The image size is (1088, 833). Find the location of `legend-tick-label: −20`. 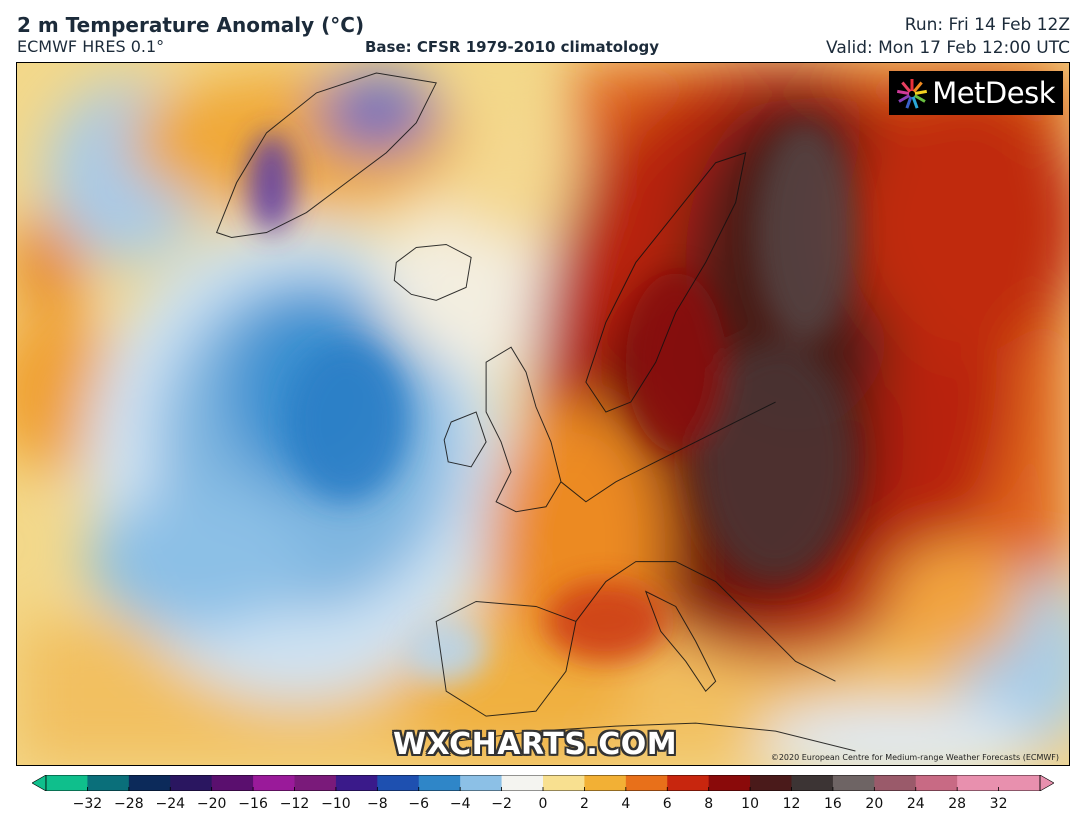

legend-tick-label: −20 is located at coordinates (211, 804).